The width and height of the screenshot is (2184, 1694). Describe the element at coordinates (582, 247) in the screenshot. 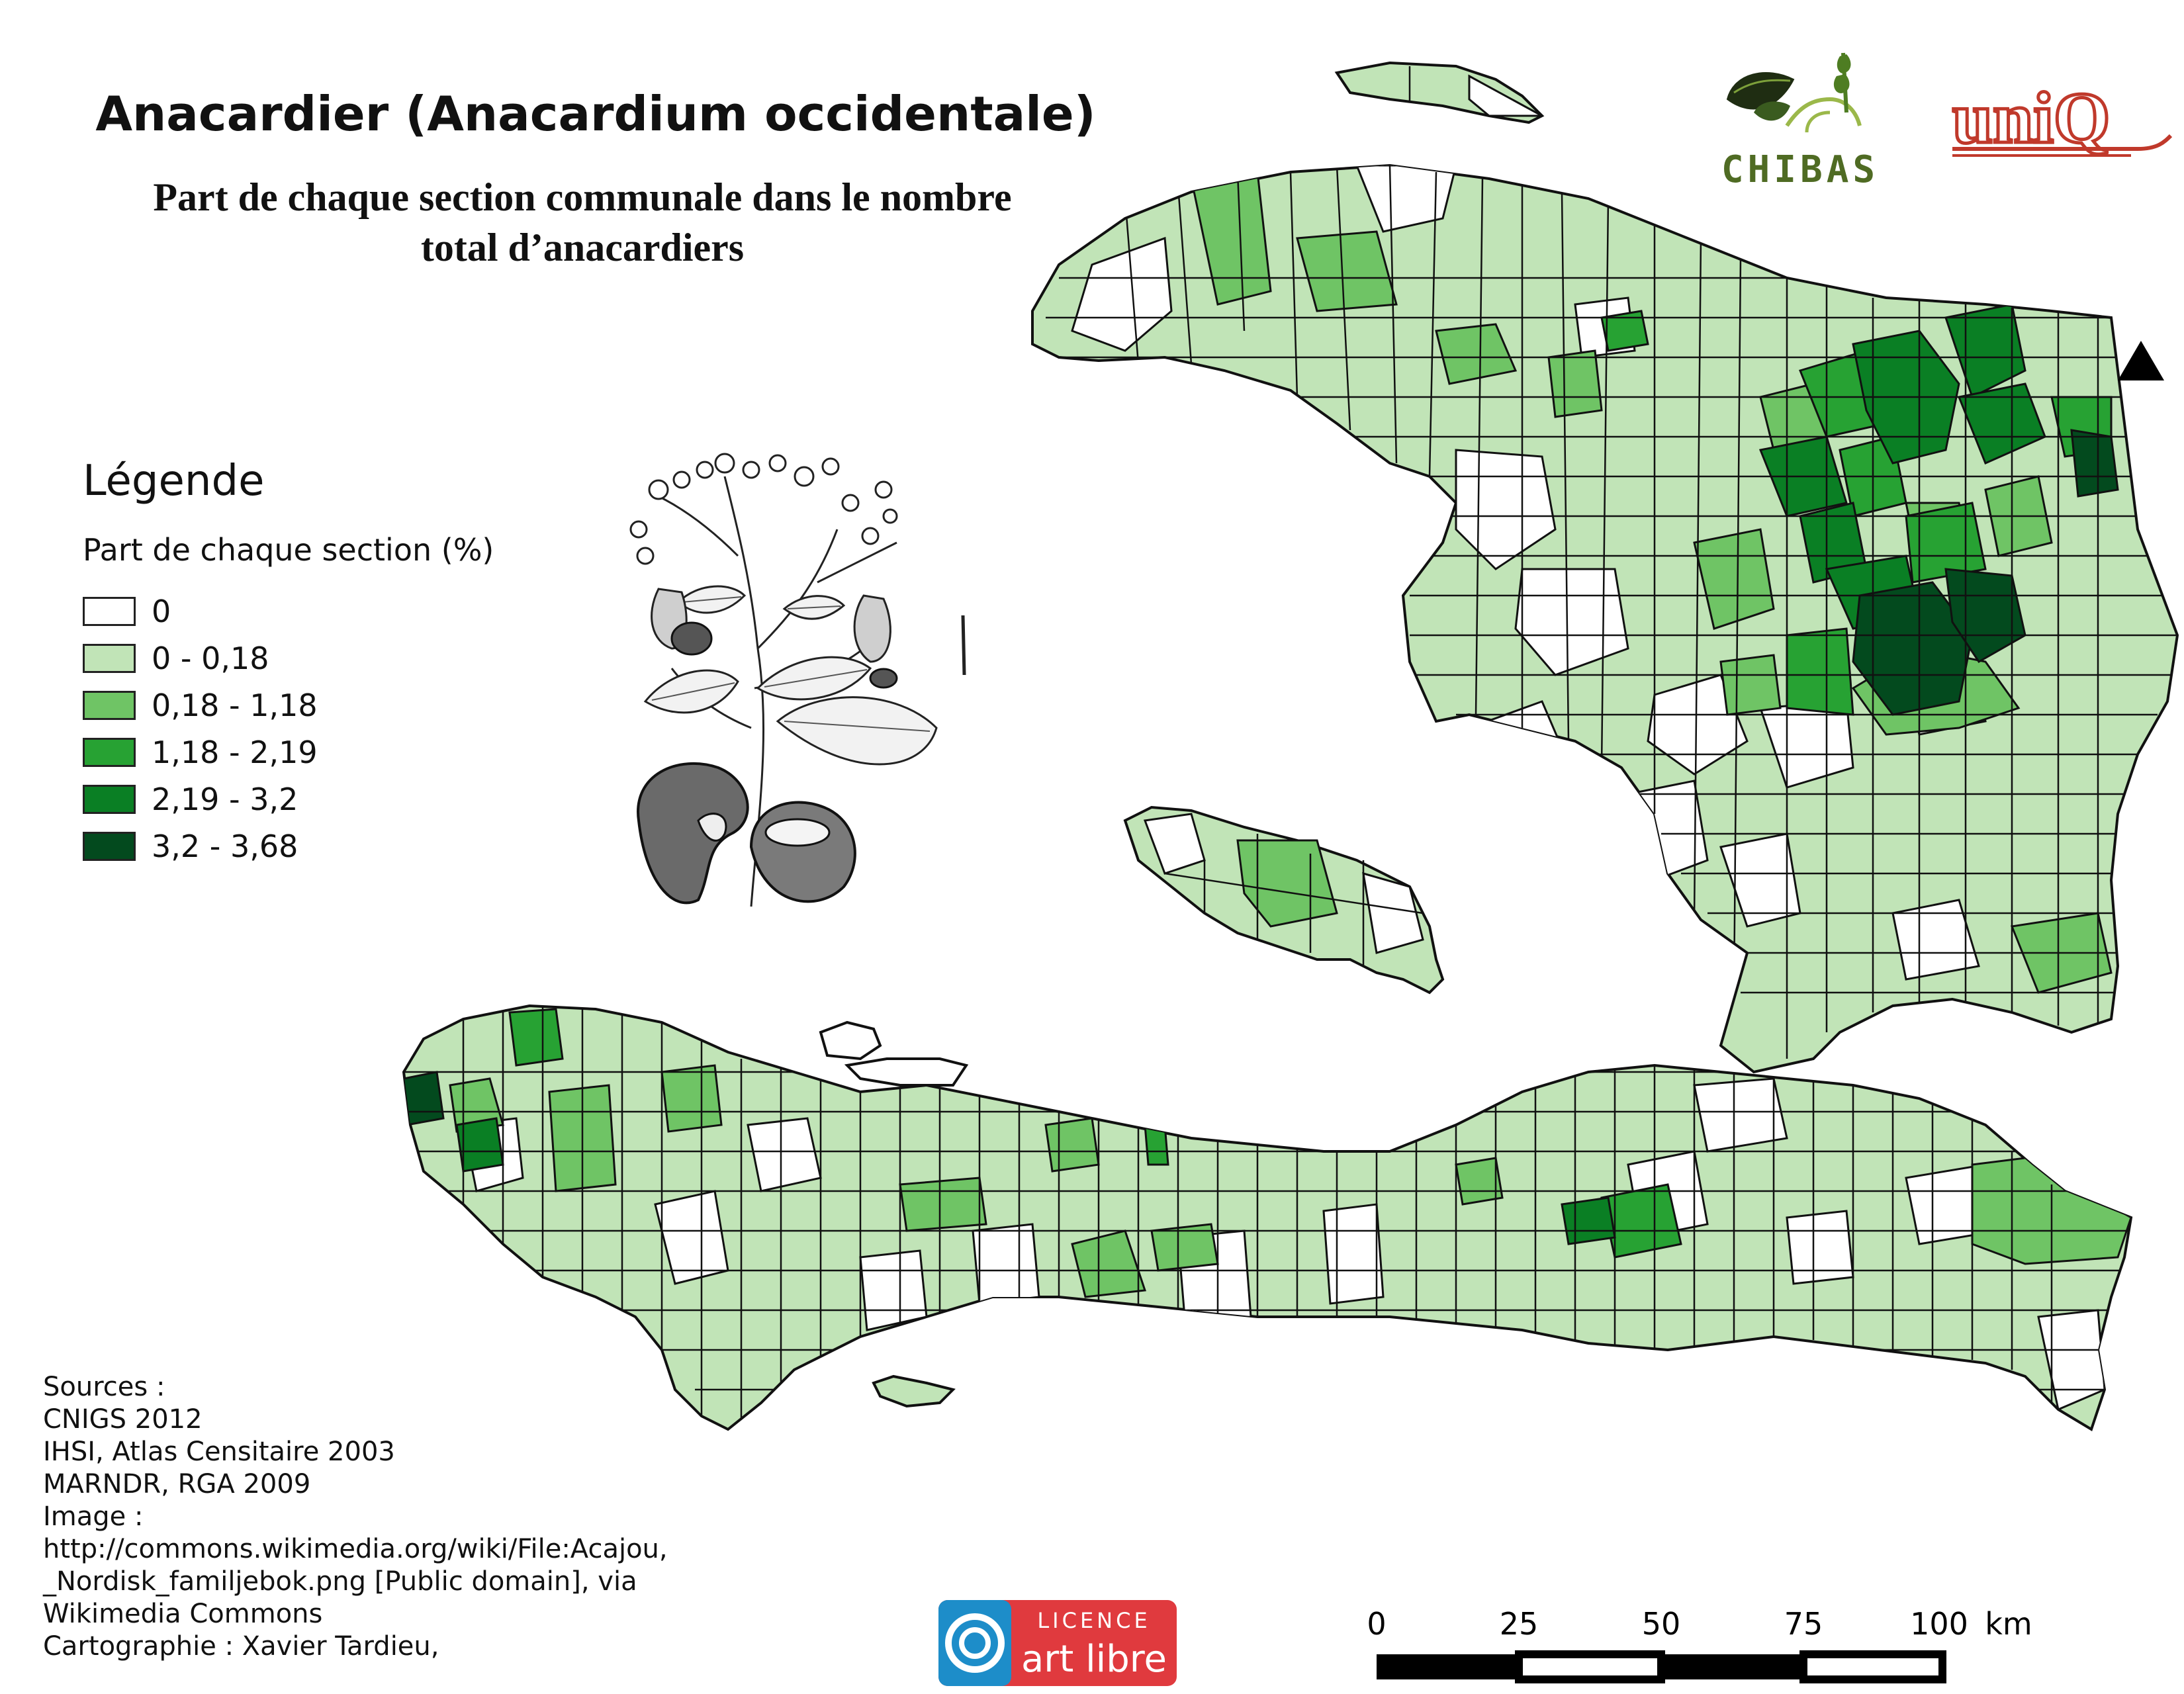

I see `subtitle-line-2: total d’anacardiers` at that location.